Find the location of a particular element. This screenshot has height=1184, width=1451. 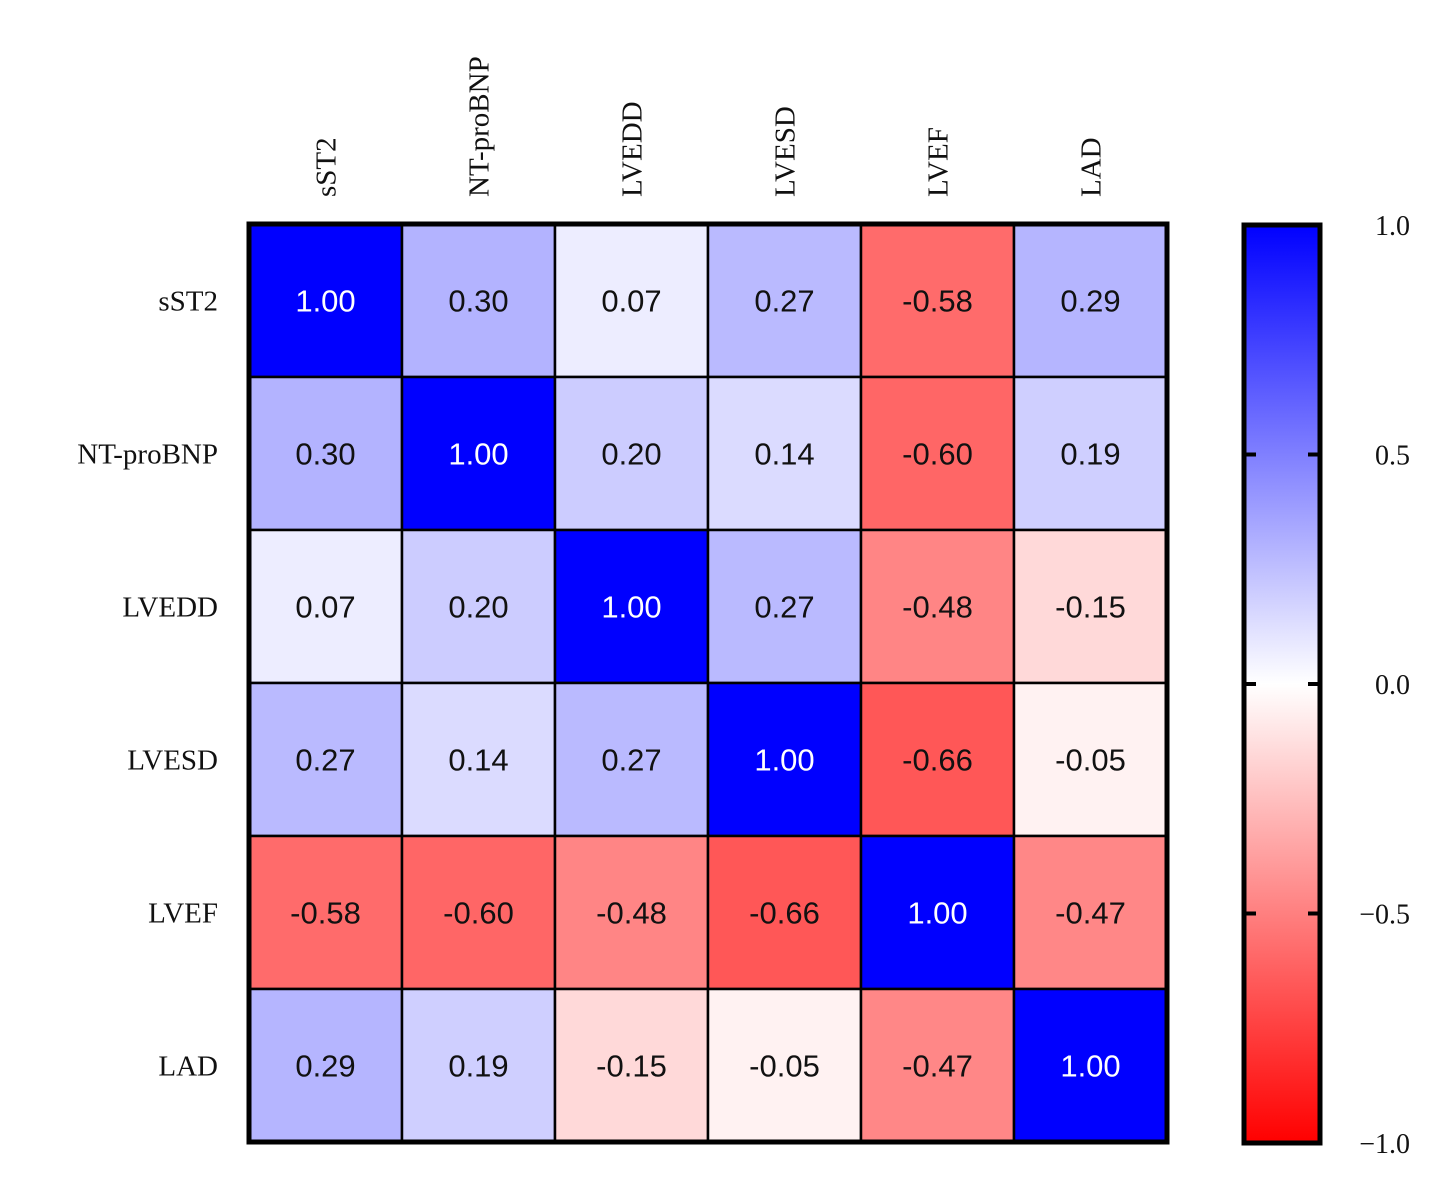

colorbar: 1.0 0.5 0.0 −0.5 −1.0 is located at coordinates (1325, 685).